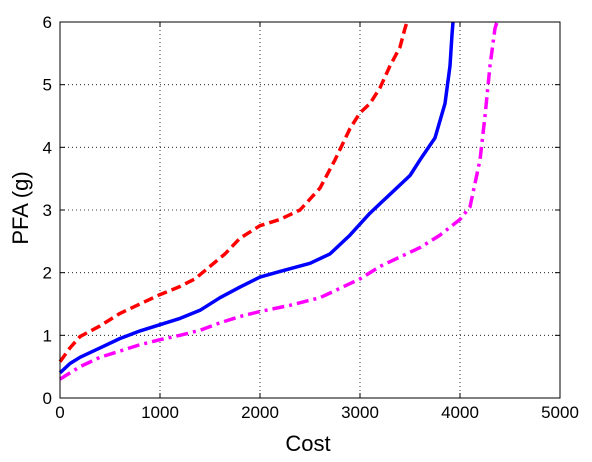  I want to click on y-tick-label: 6, so click(47, 22).